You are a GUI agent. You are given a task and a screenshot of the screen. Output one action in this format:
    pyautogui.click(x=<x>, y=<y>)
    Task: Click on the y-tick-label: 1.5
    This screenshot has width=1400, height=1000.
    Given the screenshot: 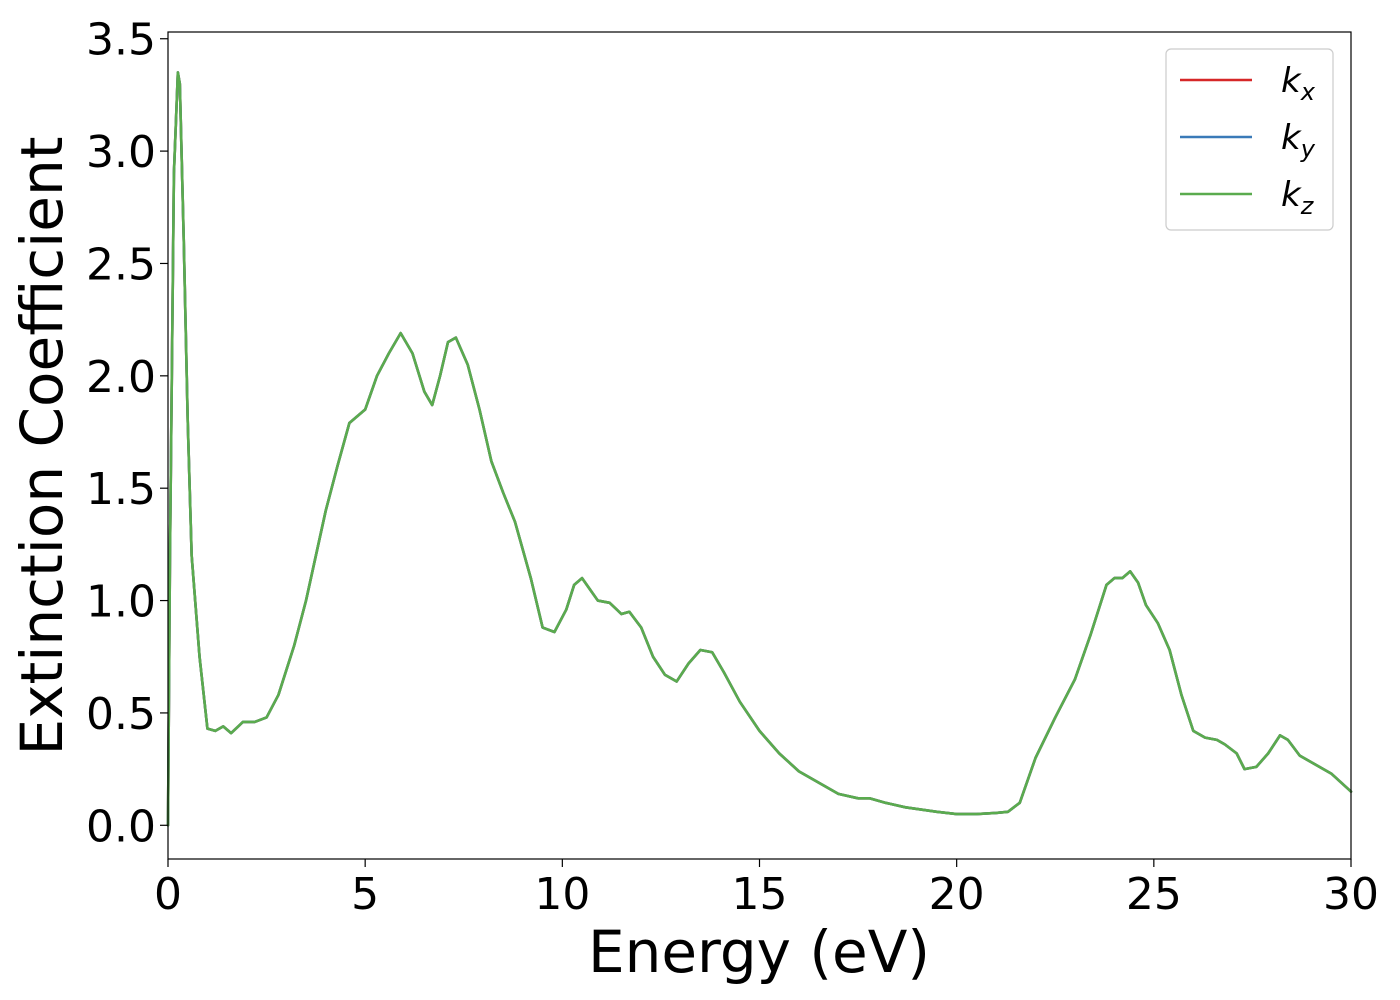 What is the action you would take?
    pyautogui.click(x=121, y=489)
    